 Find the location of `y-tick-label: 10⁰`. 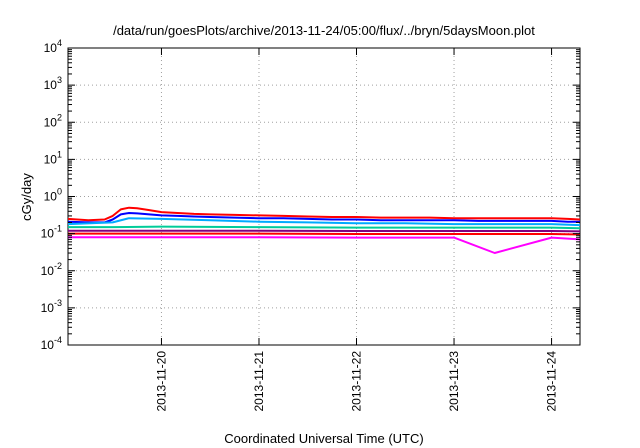

y-tick-label: 10⁰ is located at coordinates (53, 195).